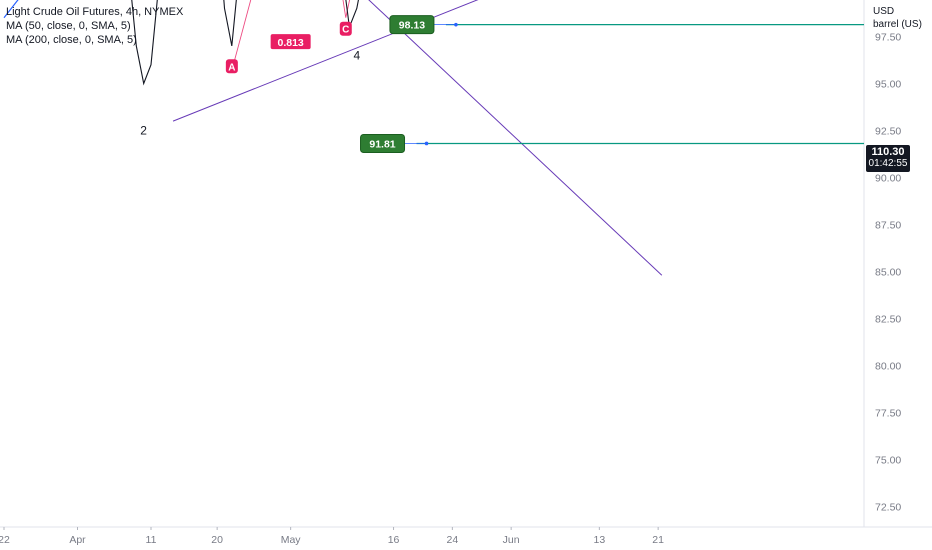  Describe the element at coordinates (143, 131) in the screenshot. I see `wave-label: 2` at that location.